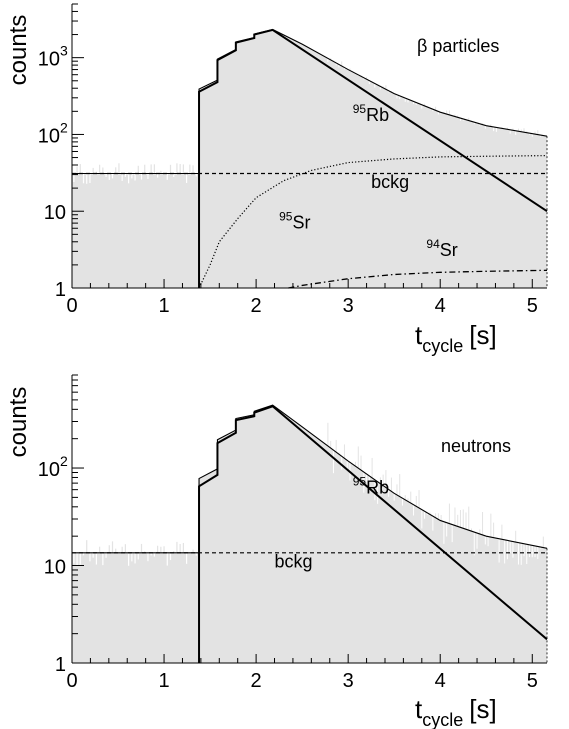 The width and height of the screenshot is (569, 729). What do you see at coordinates (458, 46) in the screenshot?
I see `panel-label: β particles` at bounding box center [458, 46].